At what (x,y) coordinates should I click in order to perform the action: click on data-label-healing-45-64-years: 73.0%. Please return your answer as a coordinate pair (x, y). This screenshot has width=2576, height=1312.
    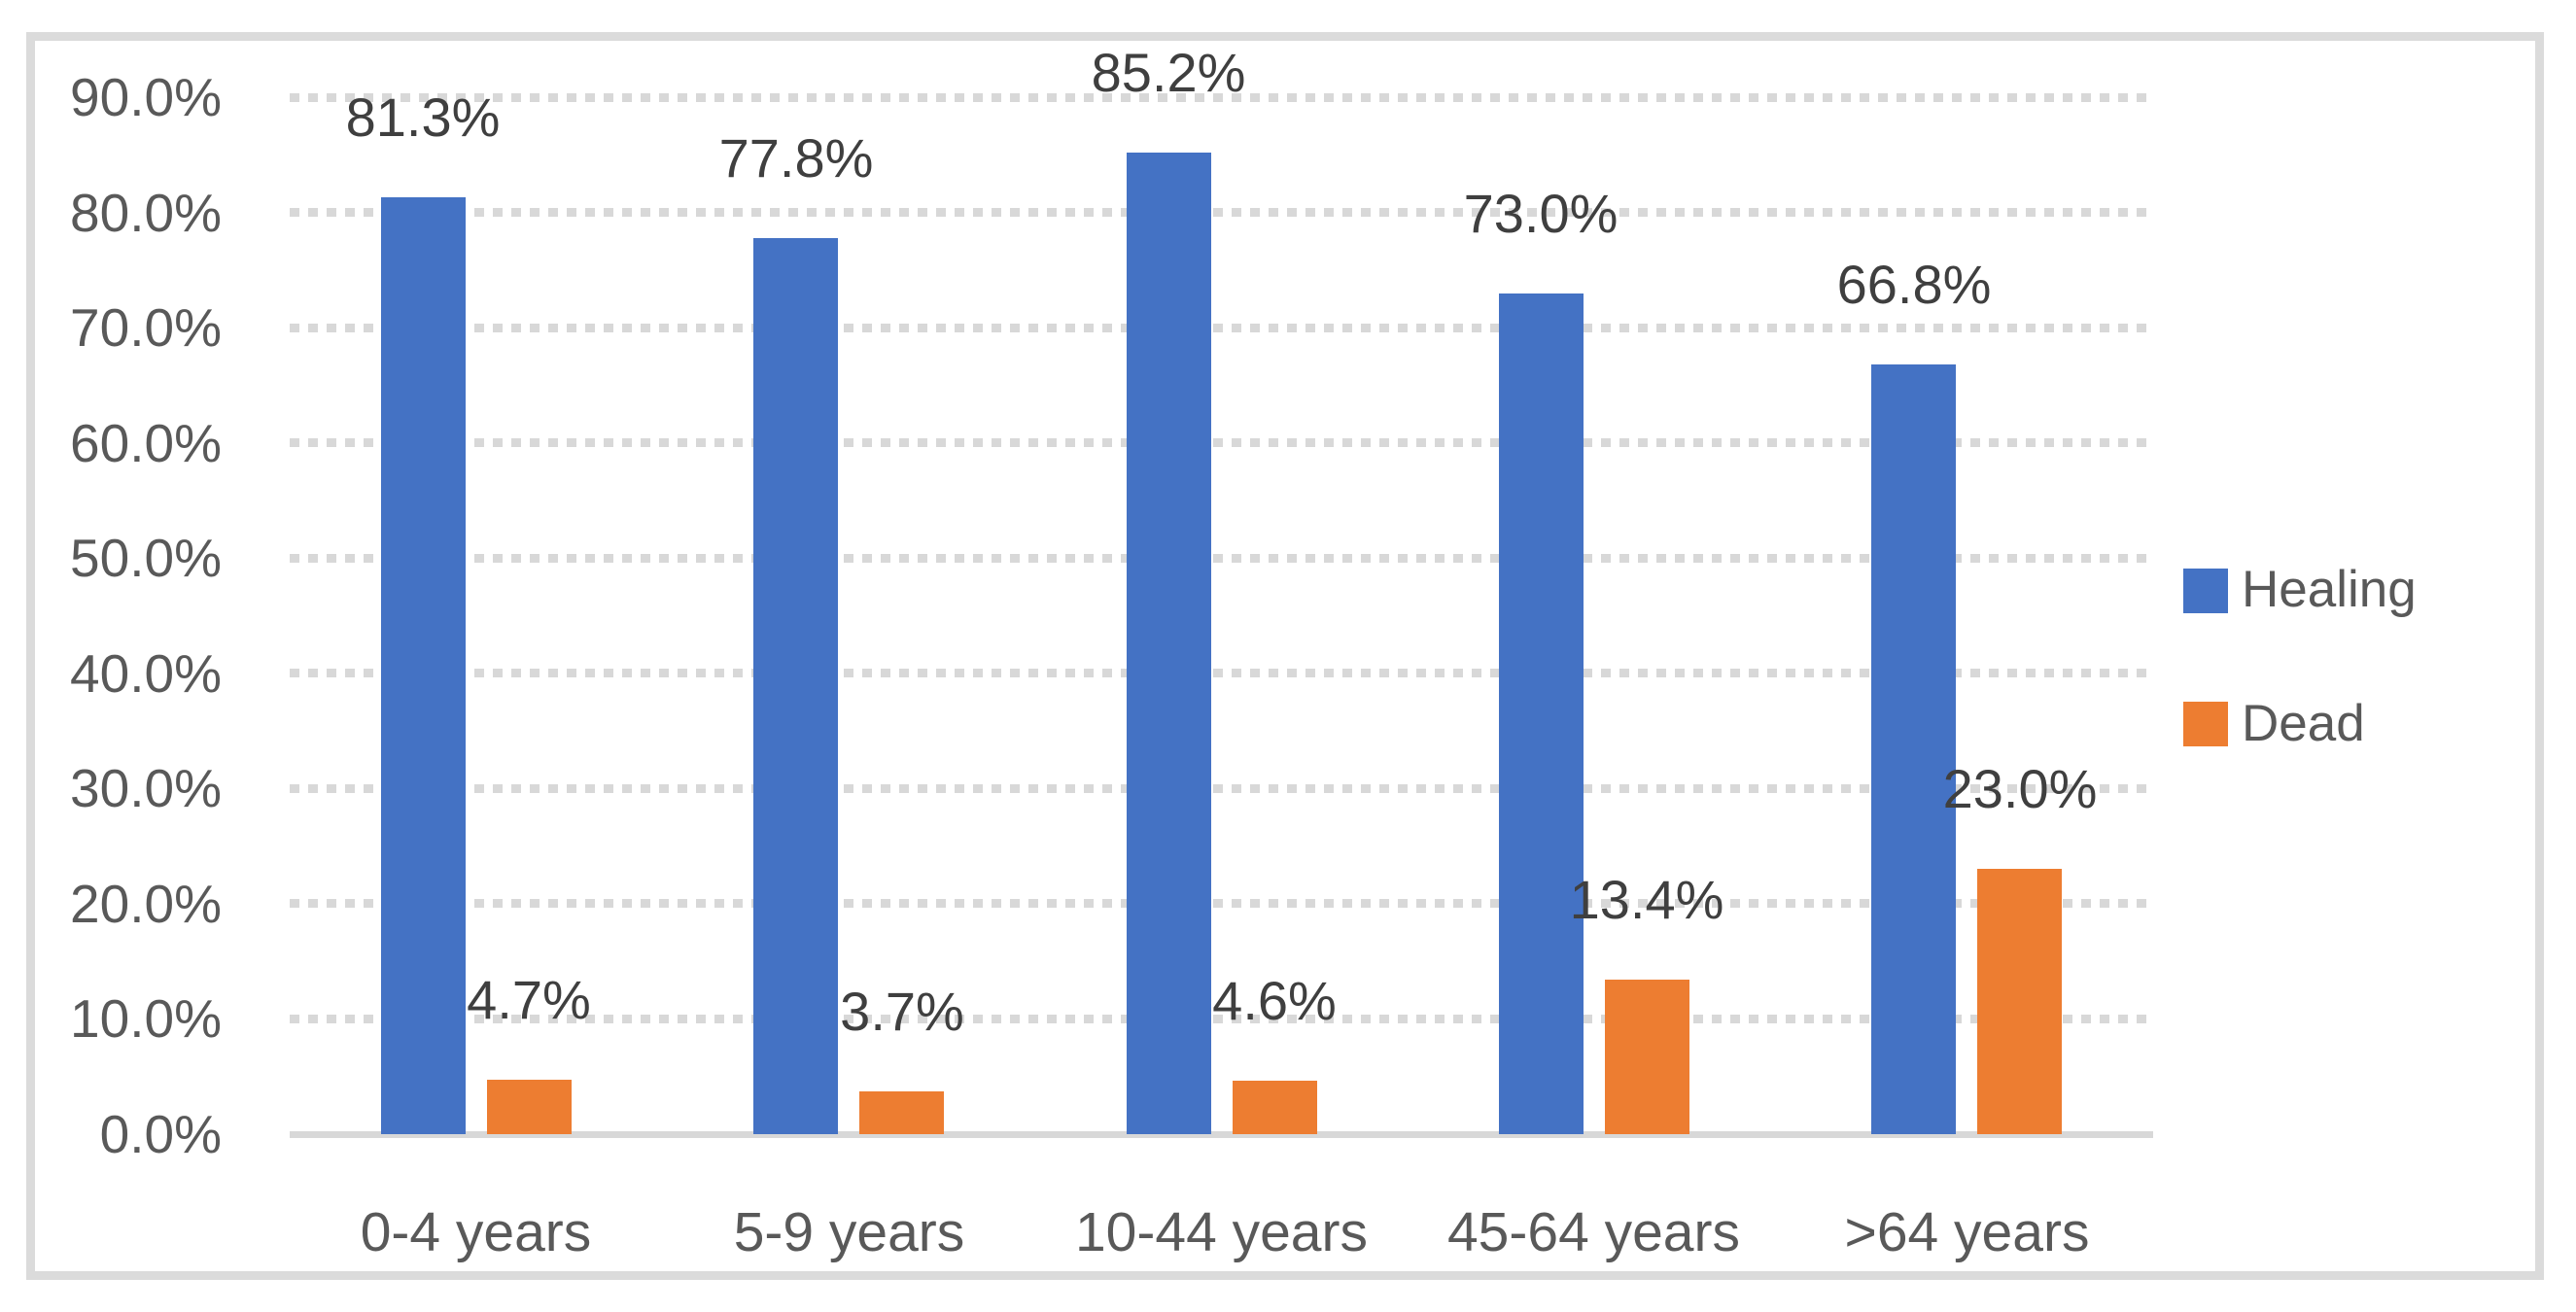
    Looking at the image, I should click on (1541, 213).